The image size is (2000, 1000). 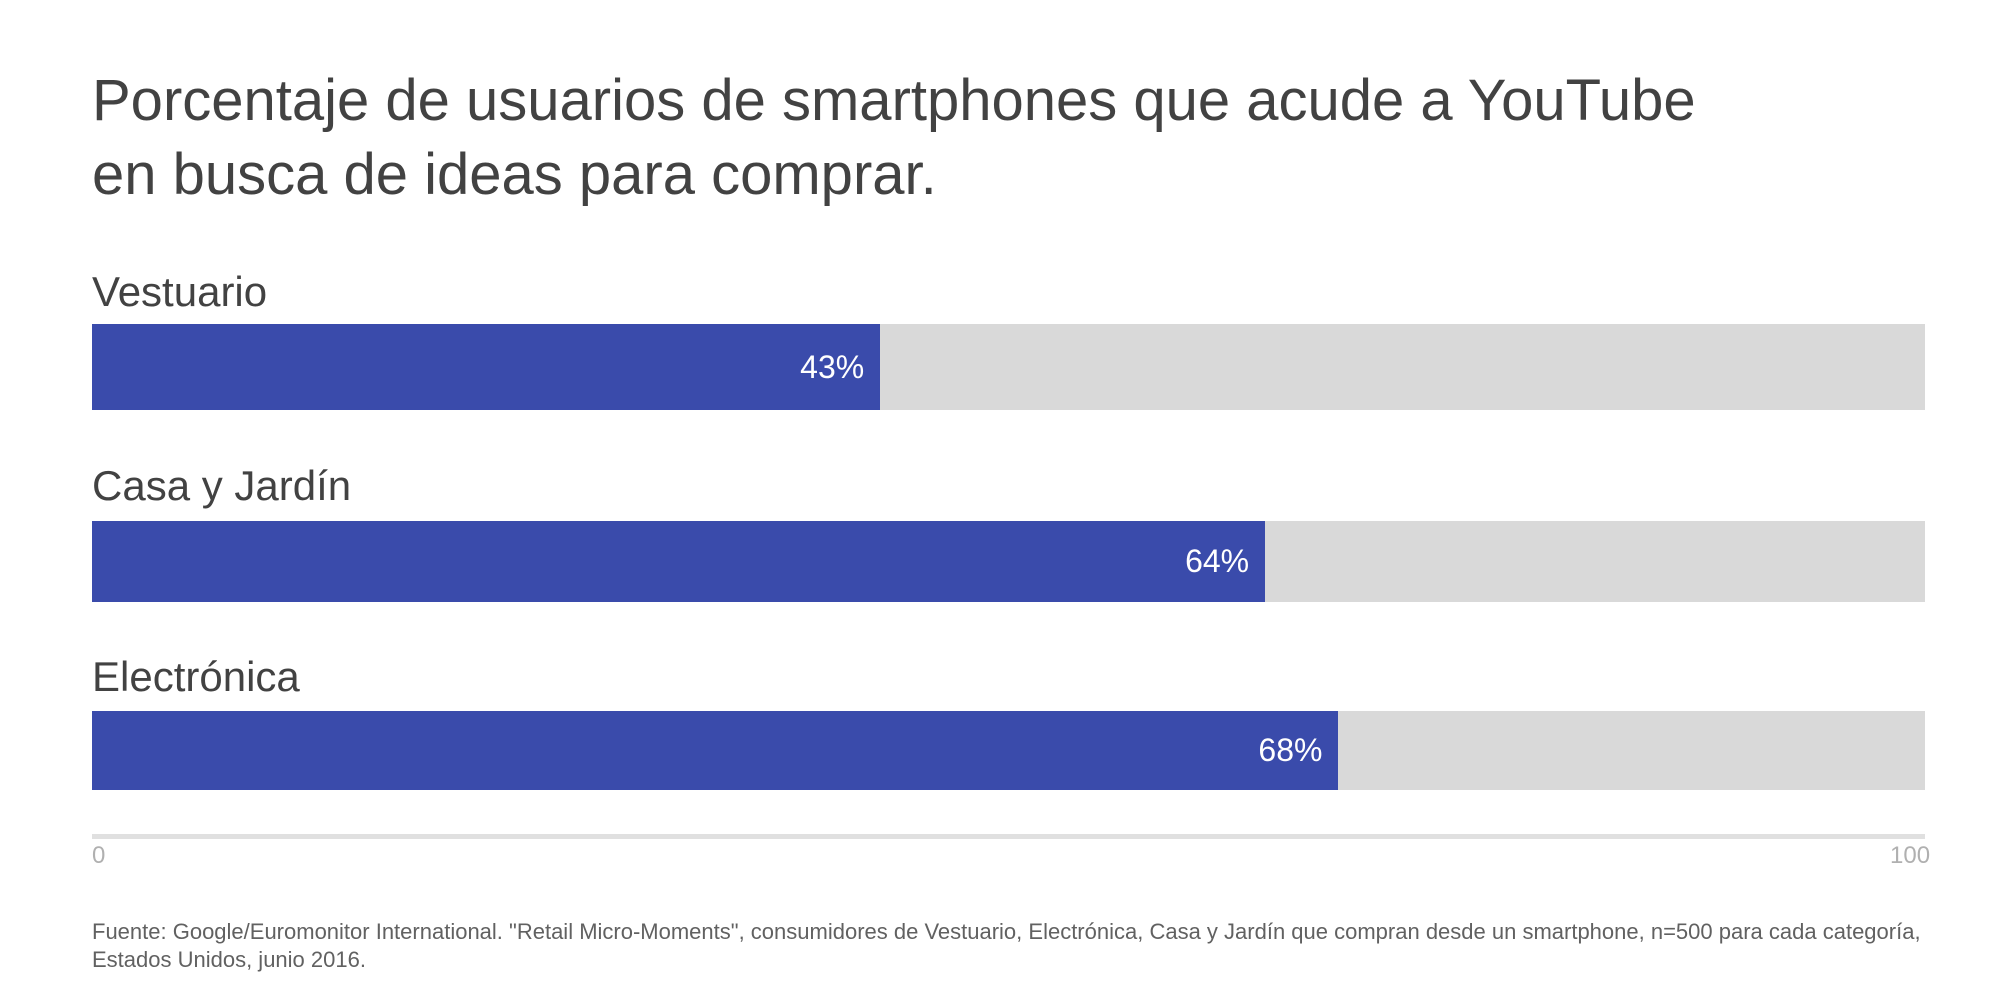 I want to click on category-label-vestuario: Vestuario, so click(x=180, y=291).